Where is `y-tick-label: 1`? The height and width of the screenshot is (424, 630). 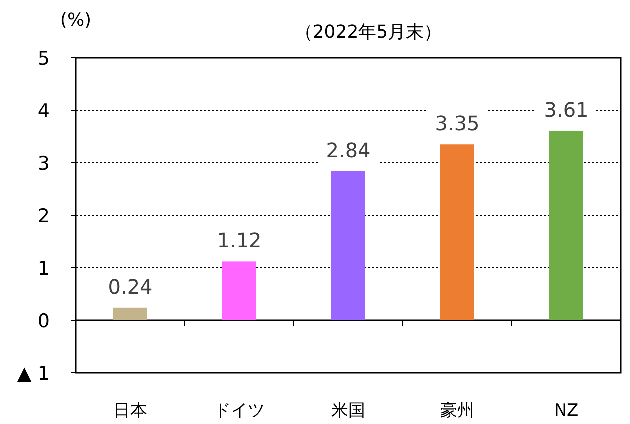
y-tick-label: 1 is located at coordinates (44, 269).